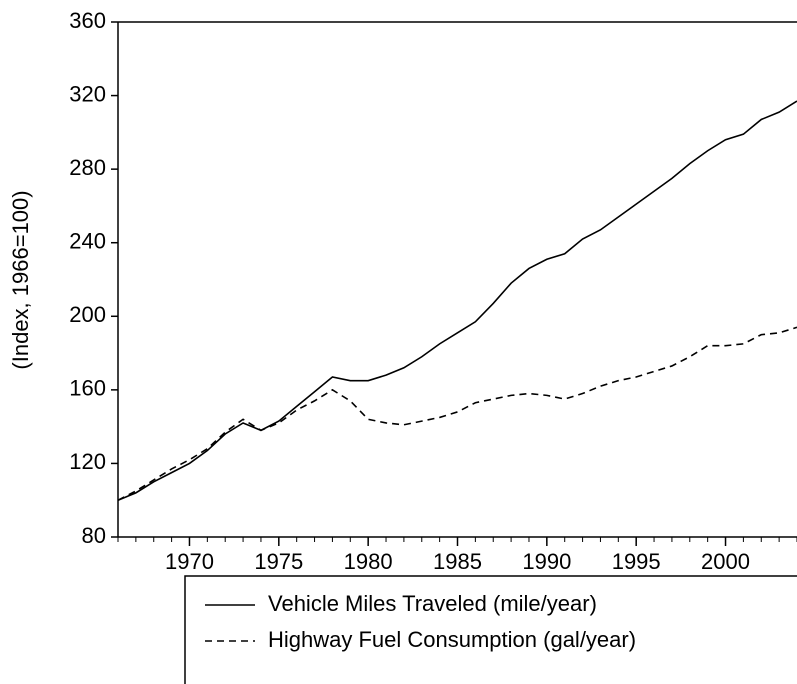 This screenshot has height=684, width=797. What do you see at coordinates (368, 561) in the screenshot?
I see `x-tick-label: 1980` at bounding box center [368, 561].